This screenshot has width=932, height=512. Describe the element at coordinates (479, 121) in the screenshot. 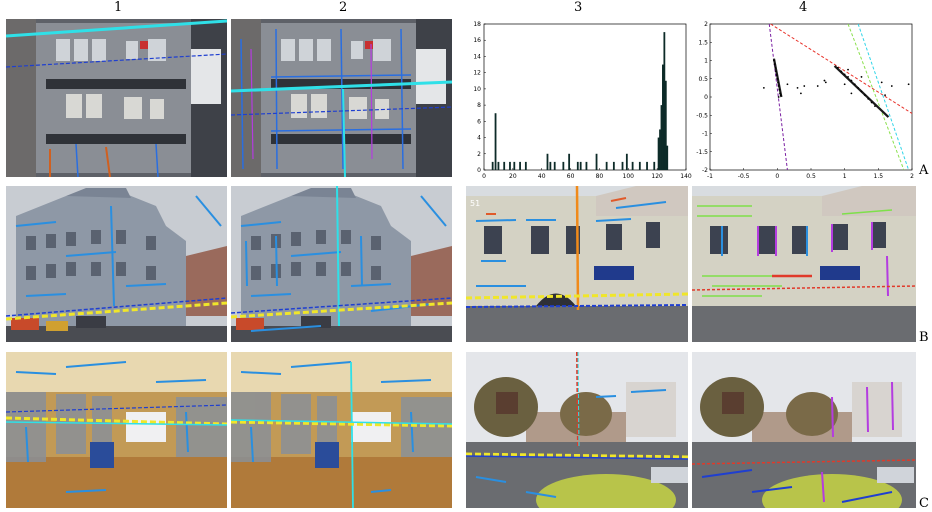

I see `y-tick-label: 6` at that location.